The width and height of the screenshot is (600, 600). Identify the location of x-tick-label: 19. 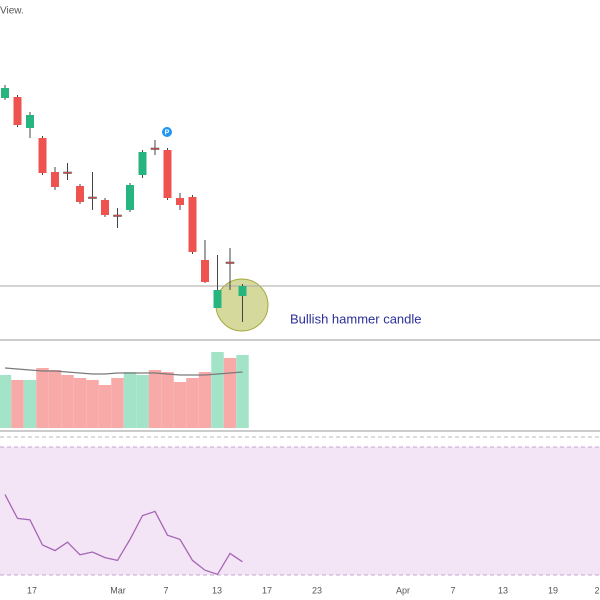
(553, 590).